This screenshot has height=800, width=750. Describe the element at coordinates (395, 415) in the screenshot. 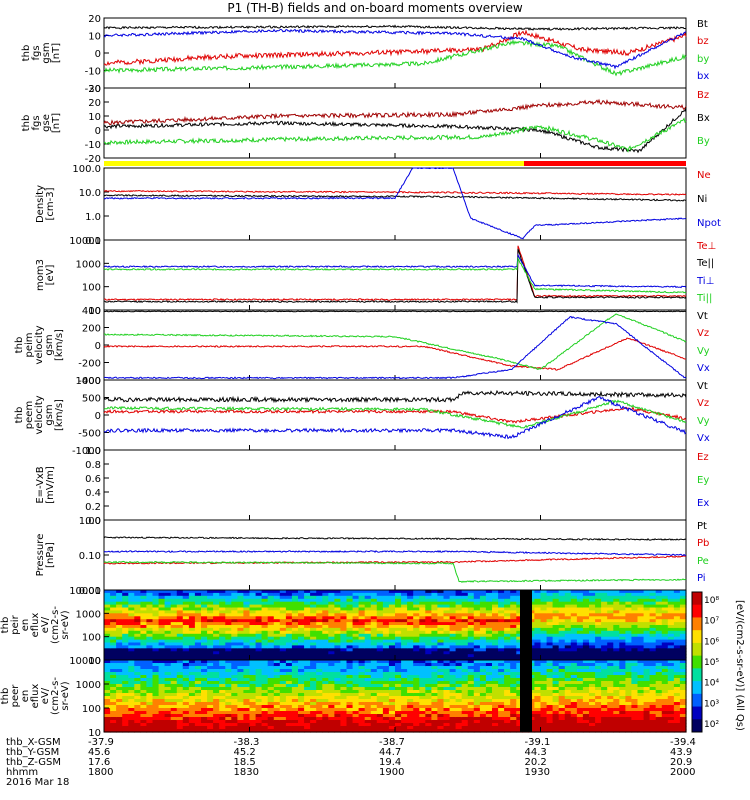

I see `panel-frame` at that location.